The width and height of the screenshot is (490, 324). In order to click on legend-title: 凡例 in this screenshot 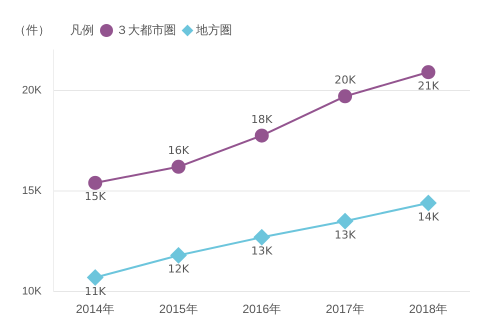, I will do `click(82, 30)`.